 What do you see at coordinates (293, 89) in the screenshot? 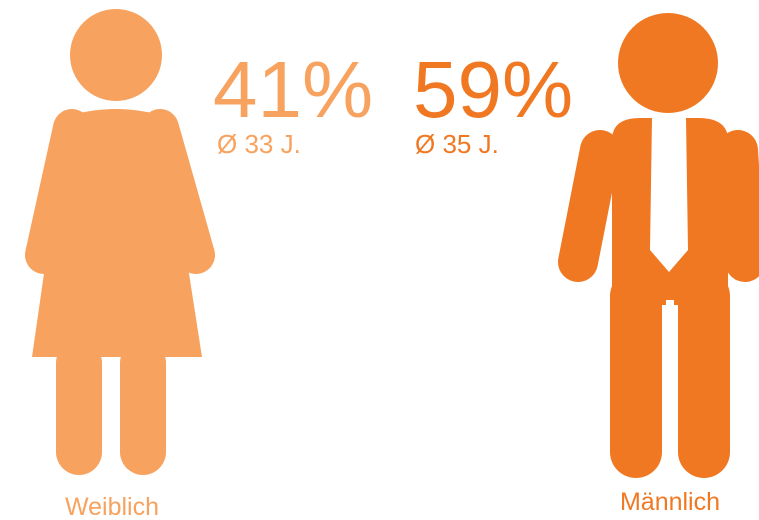
I see `female-percent: 41%` at bounding box center [293, 89].